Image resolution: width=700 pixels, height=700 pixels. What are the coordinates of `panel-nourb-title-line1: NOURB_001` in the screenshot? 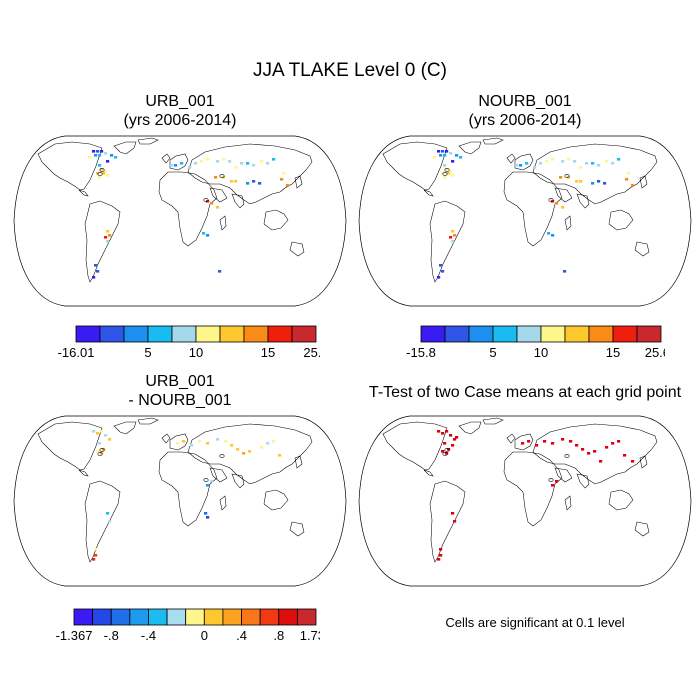 It's located at (525, 101).